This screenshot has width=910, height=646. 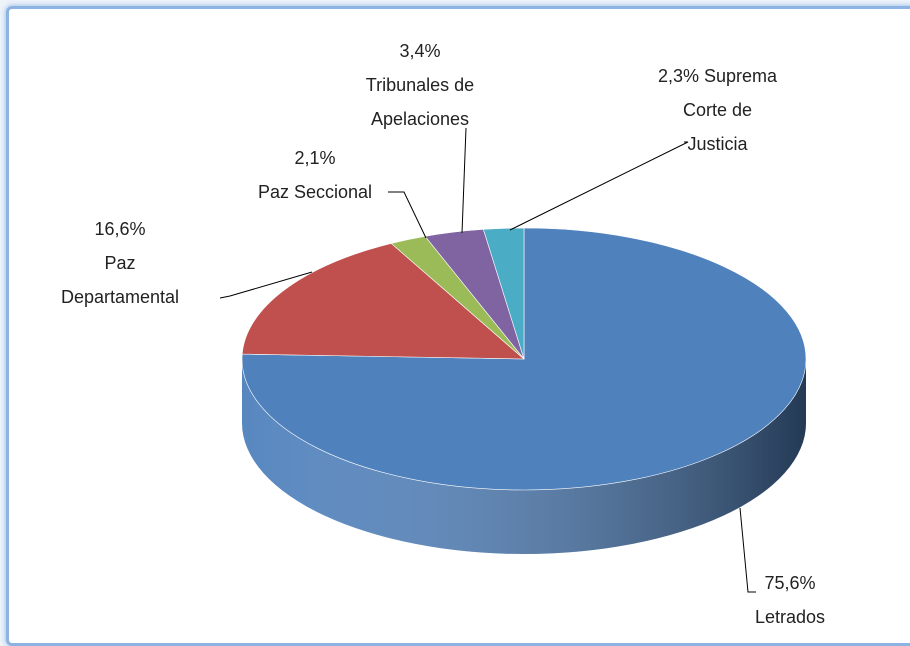 What do you see at coordinates (315, 192) in the screenshot?
I see `category-label: Paz Seccional` at bounding box center [315, 192].